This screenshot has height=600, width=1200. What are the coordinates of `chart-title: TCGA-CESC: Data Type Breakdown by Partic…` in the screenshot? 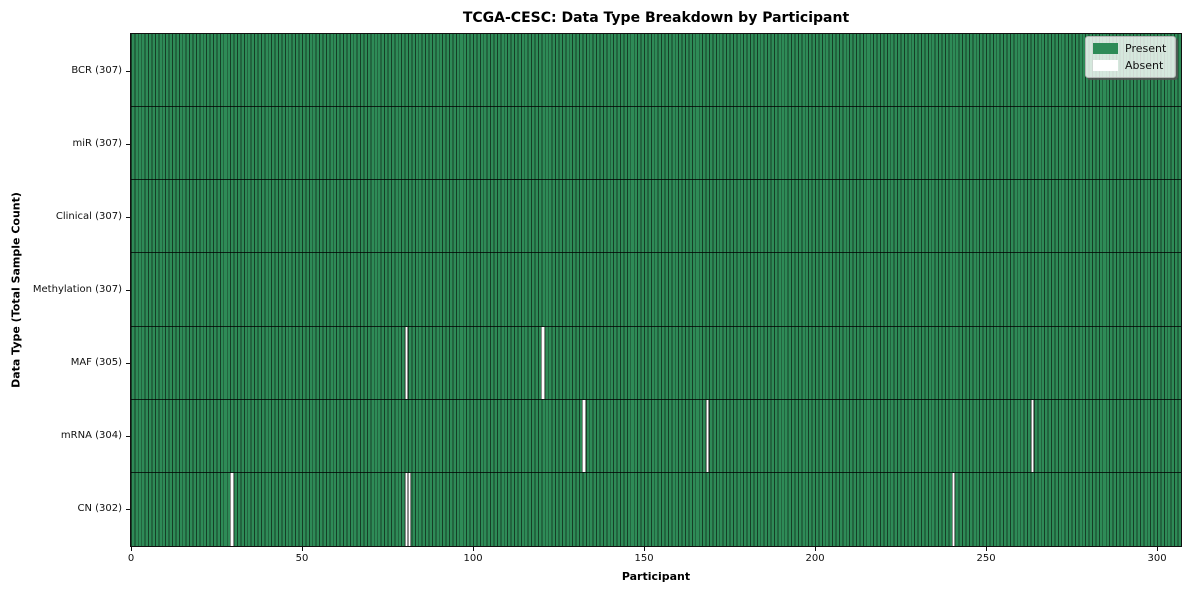 It's located at (656, 18).